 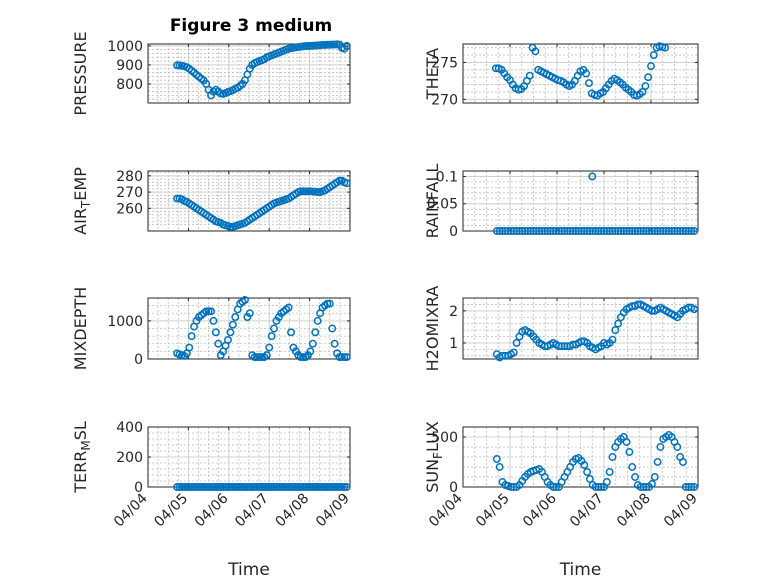 I want to click on x-tick-label: 04/08, so click(x=293, y=511).